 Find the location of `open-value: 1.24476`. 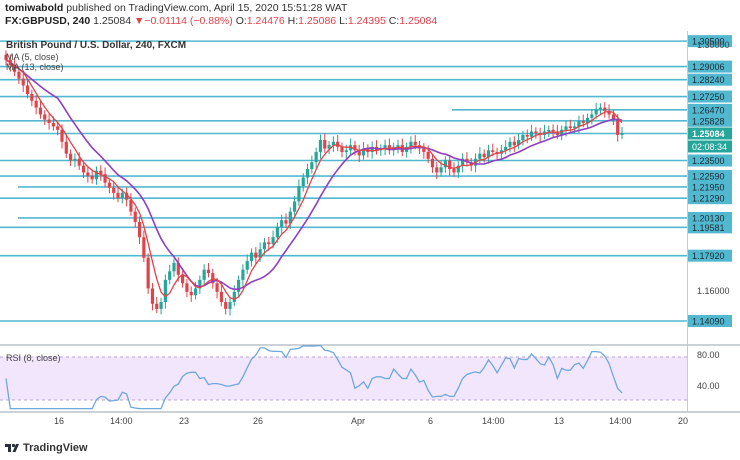

open-value: 1.24476 is located at coordinates (265, 21).